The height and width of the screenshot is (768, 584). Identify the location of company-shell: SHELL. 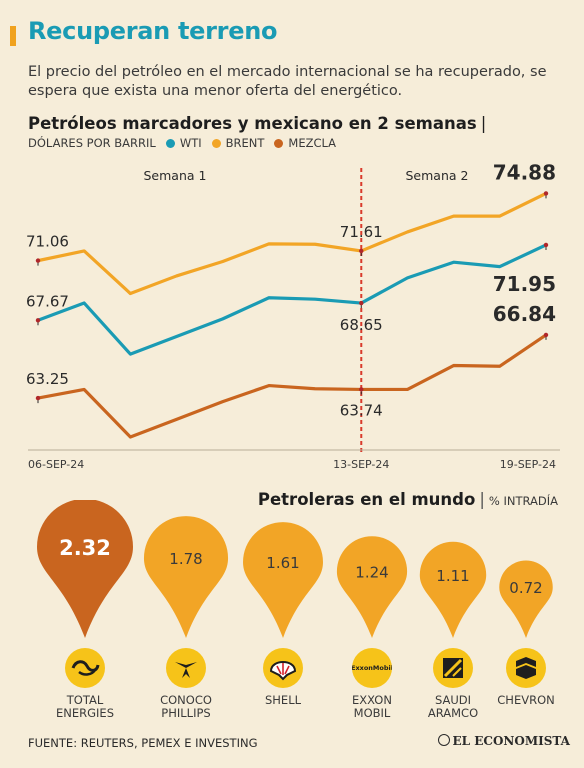
(283, 677).